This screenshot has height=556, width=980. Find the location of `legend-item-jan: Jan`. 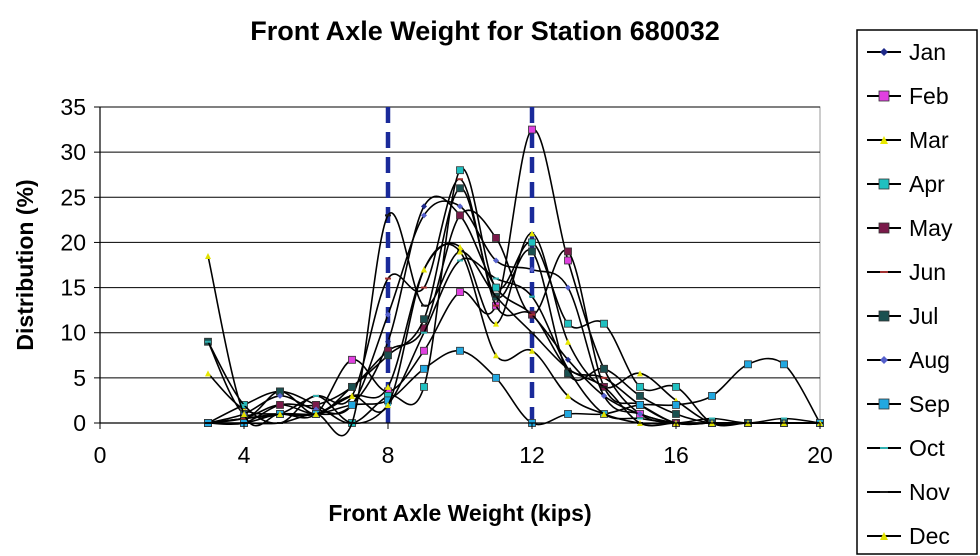

legend-item-jan: Jan is located at coordinates (906, 52).